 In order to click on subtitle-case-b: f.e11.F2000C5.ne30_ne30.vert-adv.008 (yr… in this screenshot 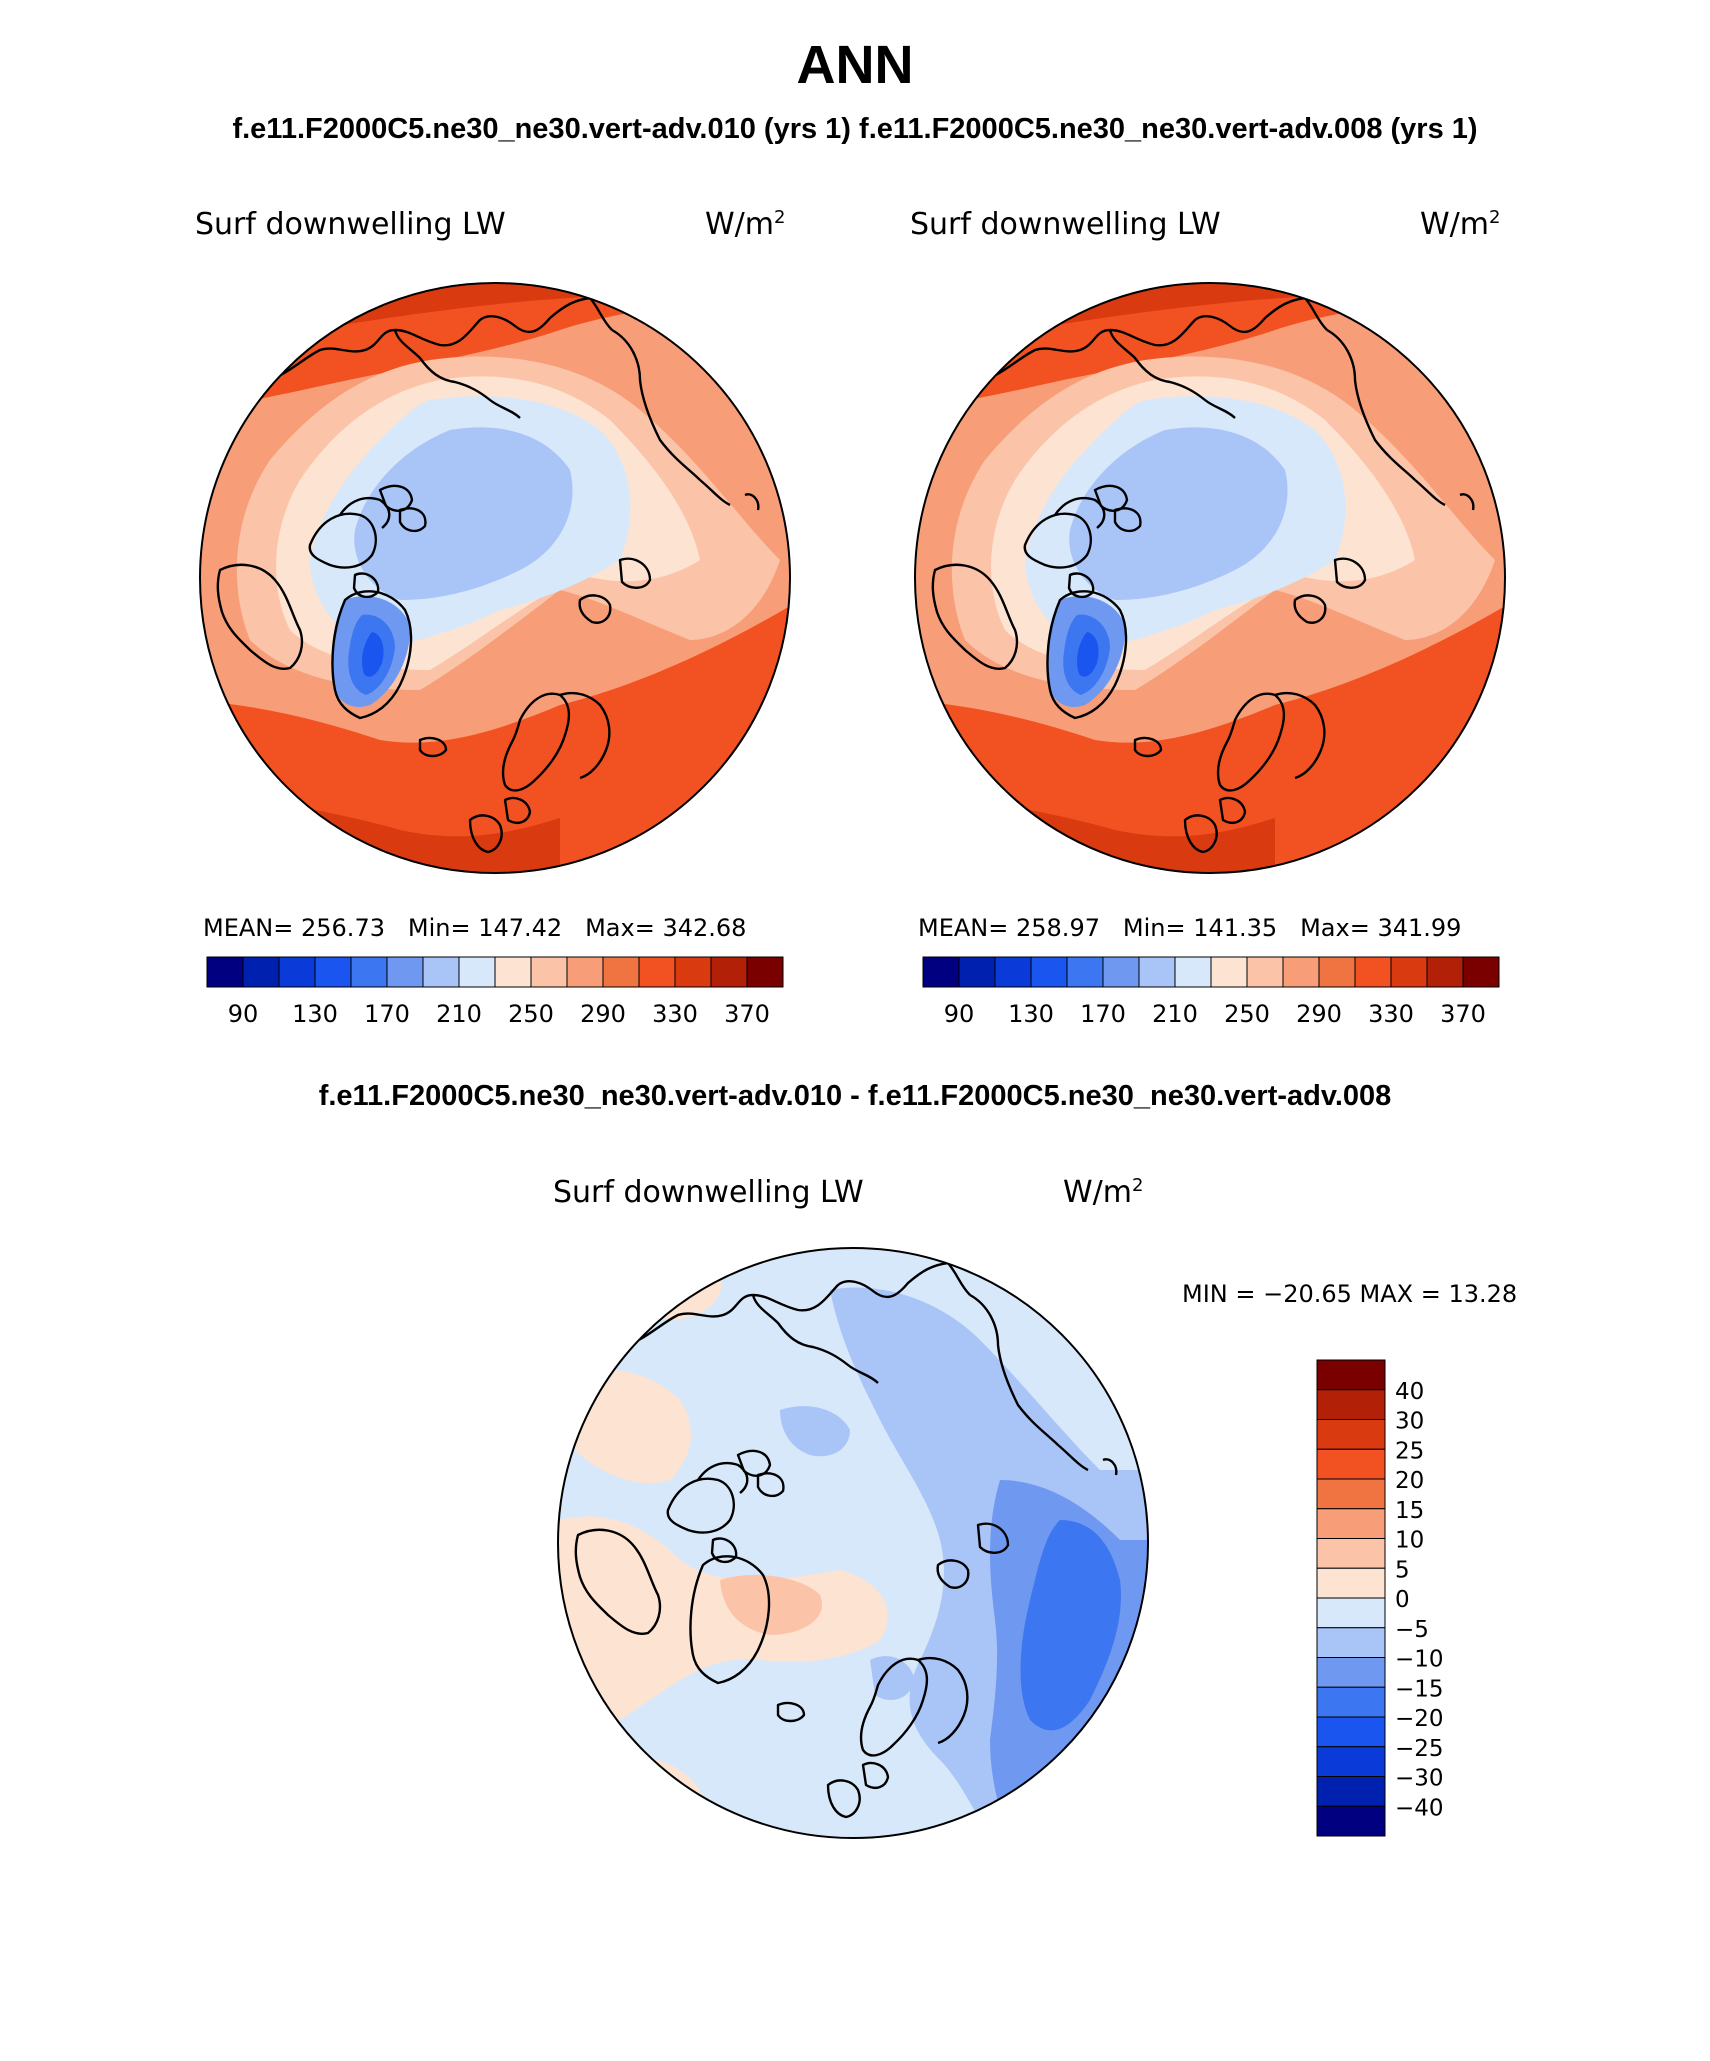, I will do `click(1168, 129)`.